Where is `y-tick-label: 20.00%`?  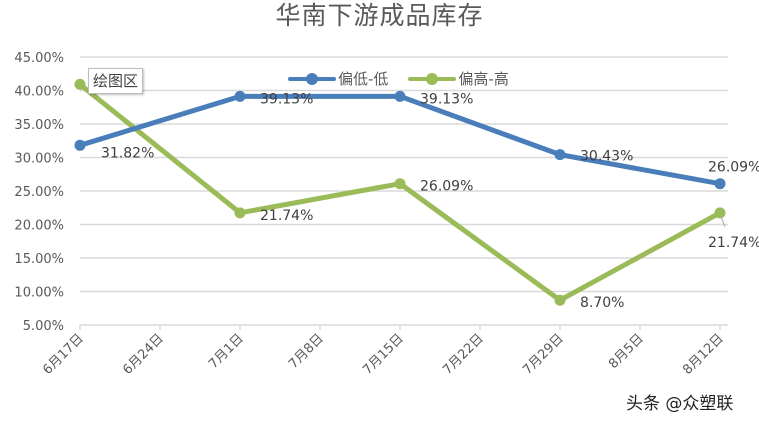
y-tick-label: 20.00% is located at coordinates (39, 226).